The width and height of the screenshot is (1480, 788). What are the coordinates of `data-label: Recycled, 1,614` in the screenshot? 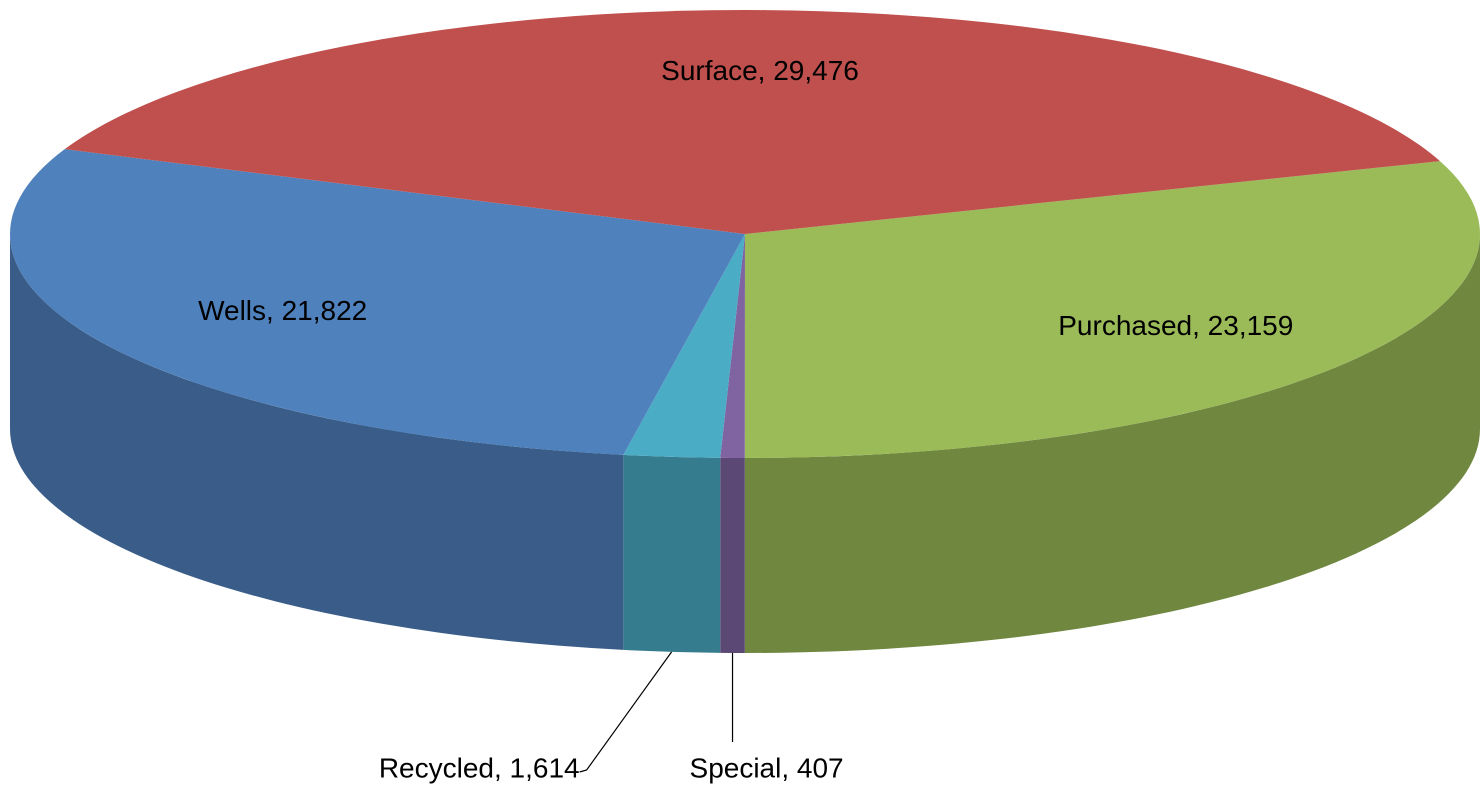 It's located at (479, 767).